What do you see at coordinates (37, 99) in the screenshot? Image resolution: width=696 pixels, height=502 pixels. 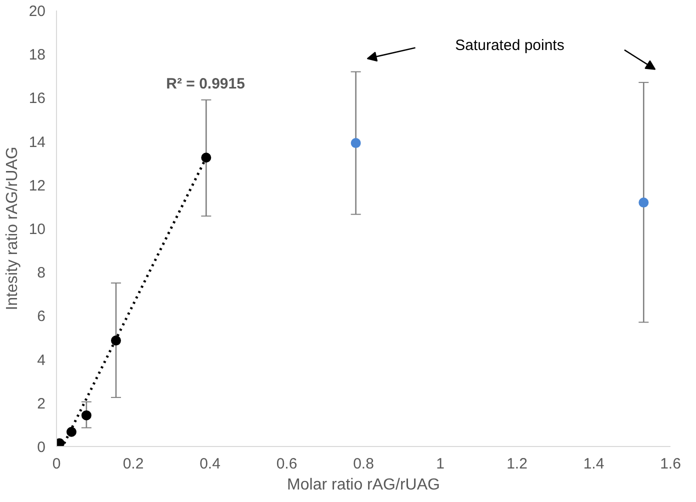 I see `y-tick-label: 16` at bounding box center [37, 99].